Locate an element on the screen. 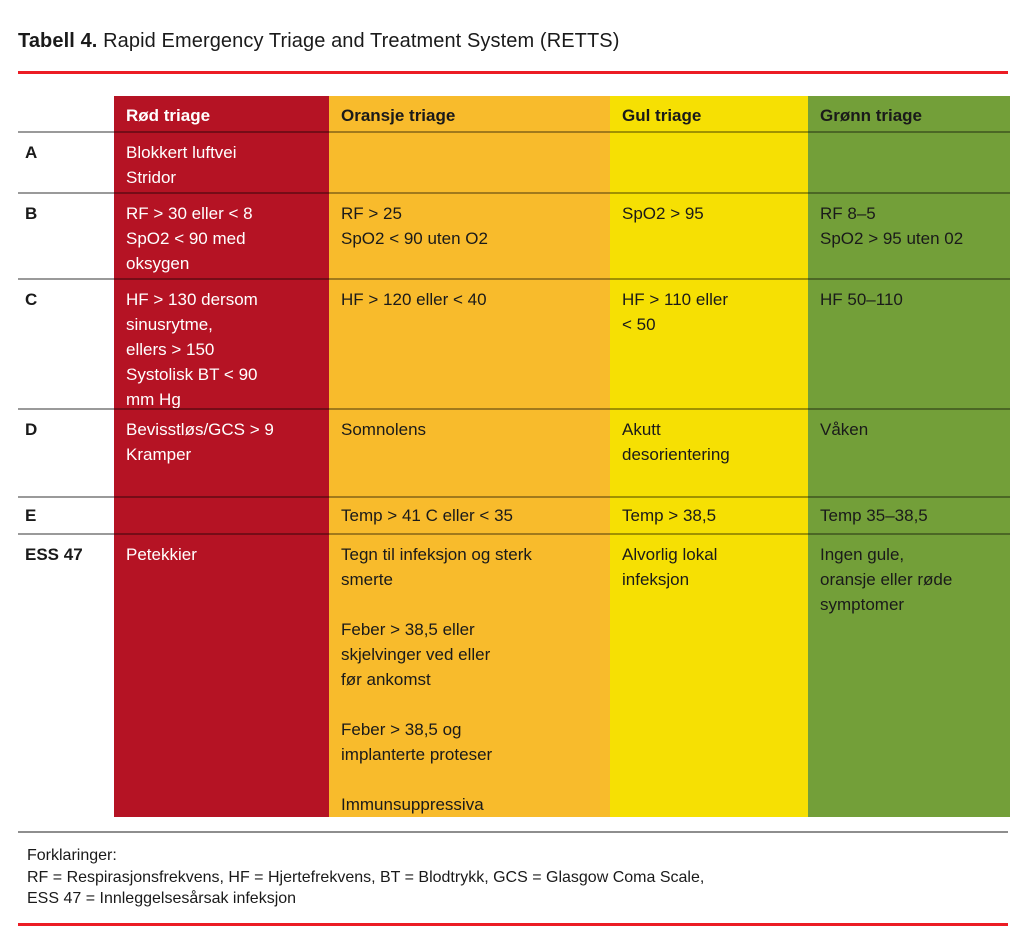  cell-e-orange: Temp > 41 C eller < 35 is located at coordinates (469, 514).